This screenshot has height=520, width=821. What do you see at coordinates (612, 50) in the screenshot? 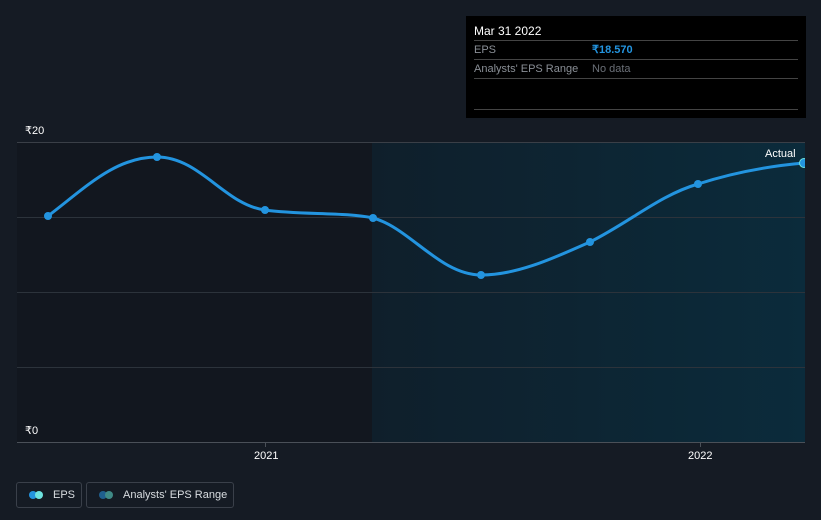
I see `tooltip-eps-value: ₹18.570` at bounding box center [612, 50].